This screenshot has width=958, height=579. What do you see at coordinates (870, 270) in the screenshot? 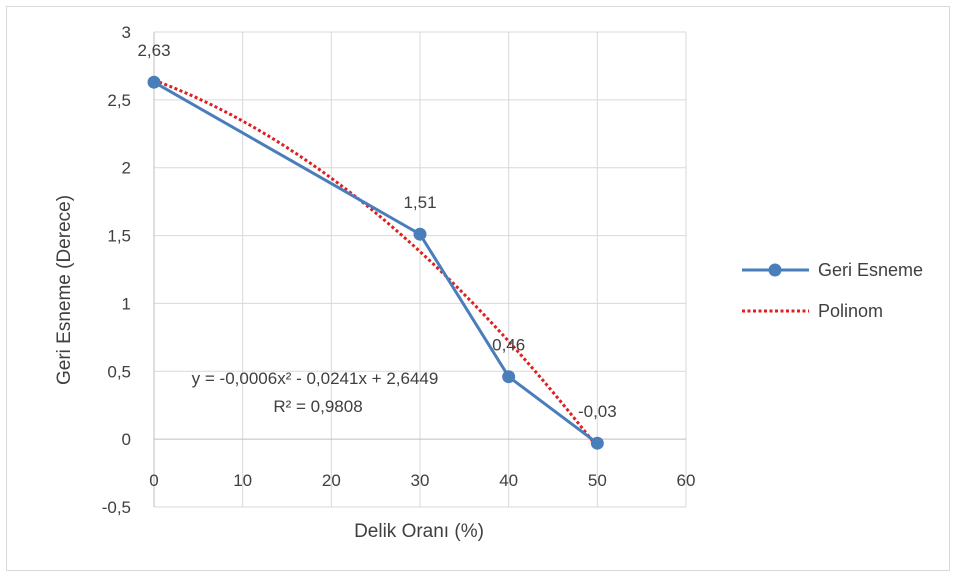
I see `legend-label-geri-esneme: Geri Esneme` at bounding box center [870, 270].